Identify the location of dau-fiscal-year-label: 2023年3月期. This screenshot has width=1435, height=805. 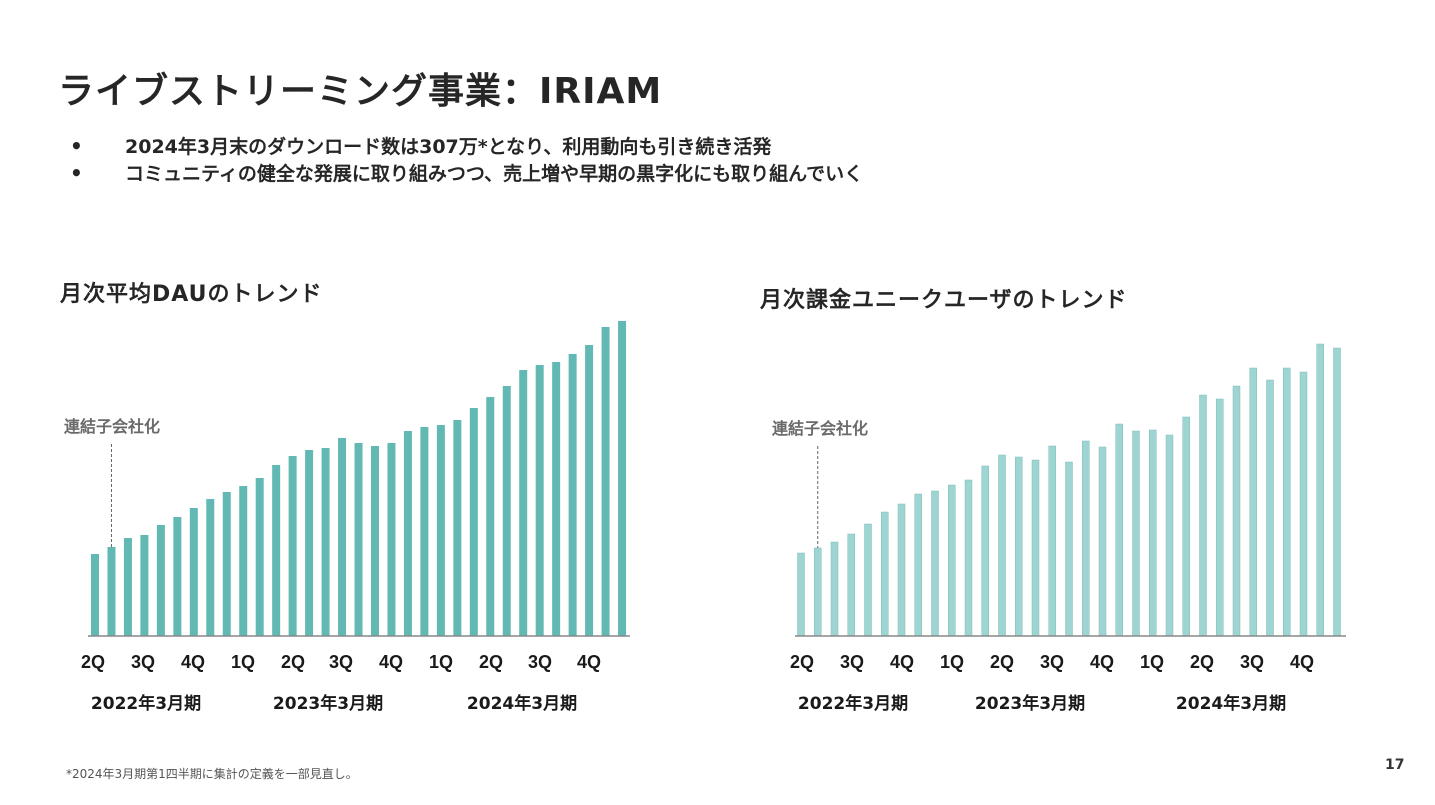
(328, 703).